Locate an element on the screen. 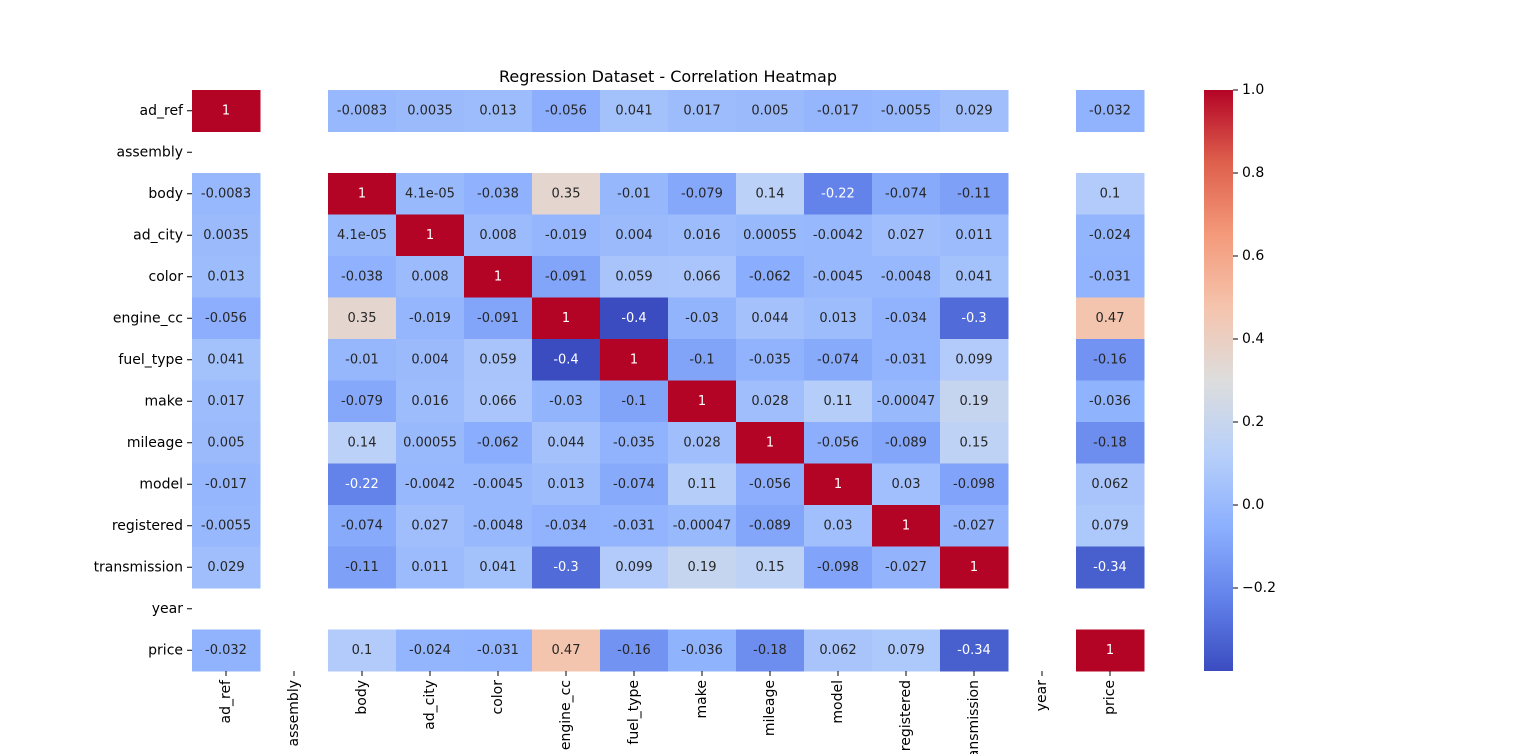 This screenshot has width=1536, height=754. cell-value-label: -0.079 is located at coordinates (702, 193).